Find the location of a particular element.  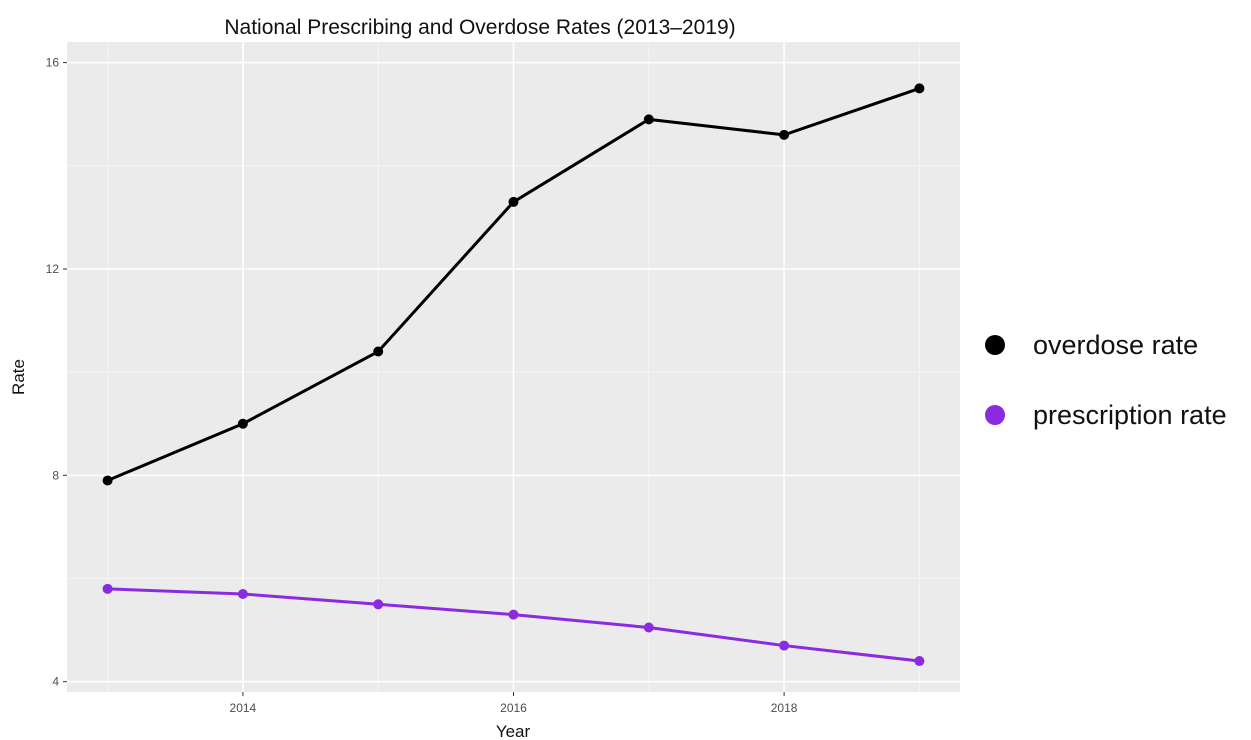

overdose-rate-legend-key is located at coordinates (995, 345).